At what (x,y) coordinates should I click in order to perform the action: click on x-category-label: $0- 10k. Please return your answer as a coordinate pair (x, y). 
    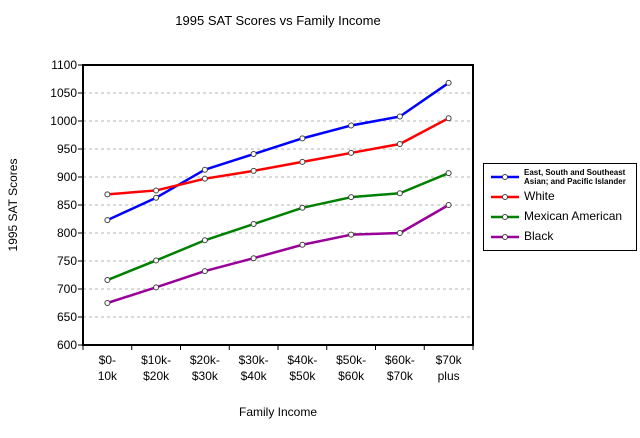
    Looking at the image, I should click on (107, 368).